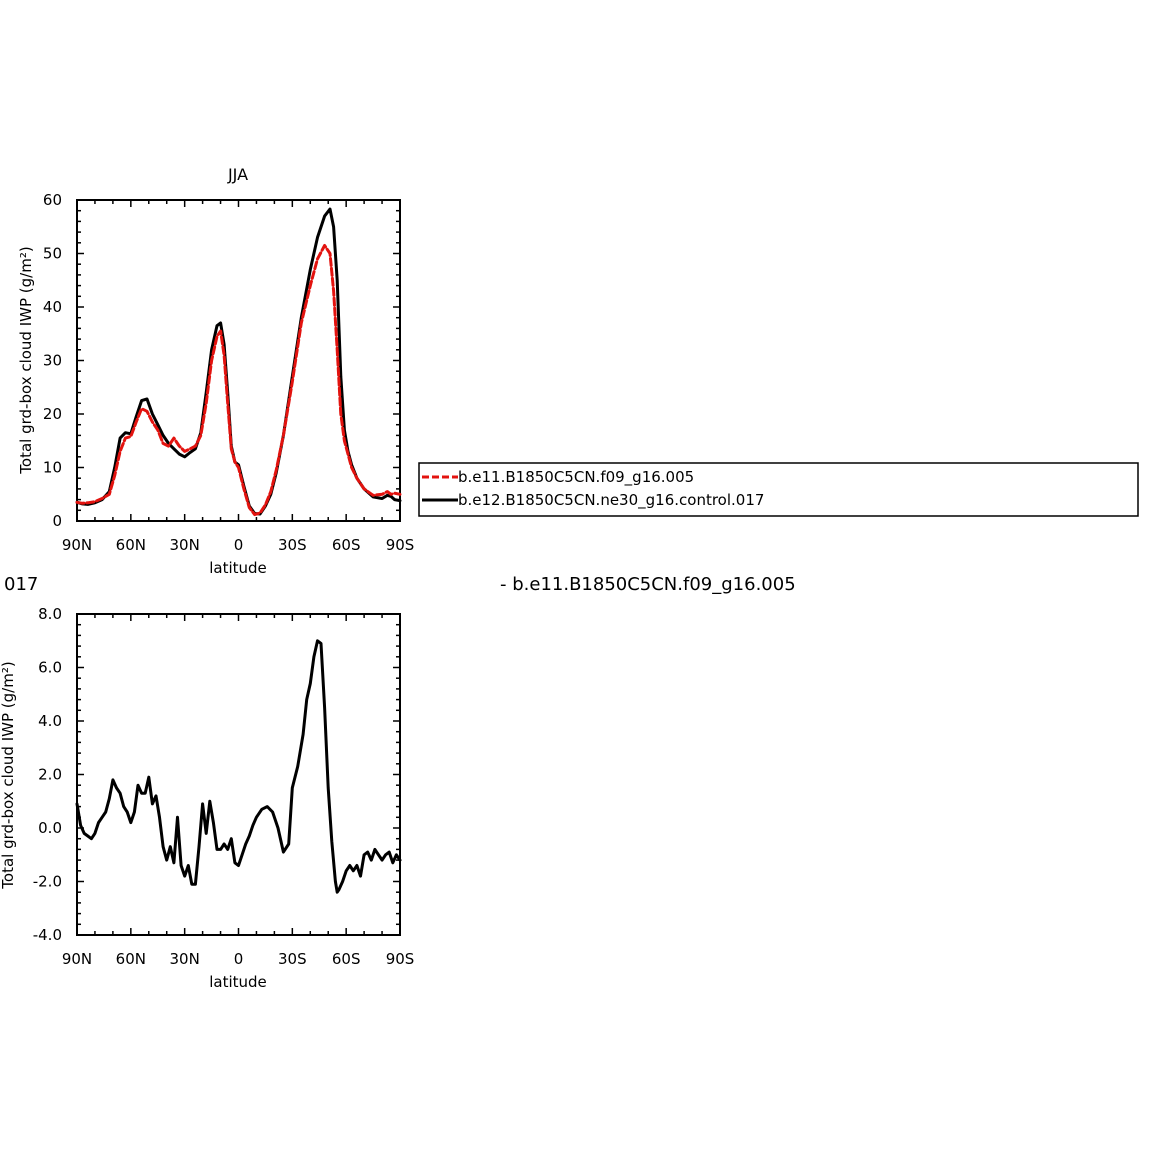  I want to click on y-tick-label: 20, so click(52, 414).